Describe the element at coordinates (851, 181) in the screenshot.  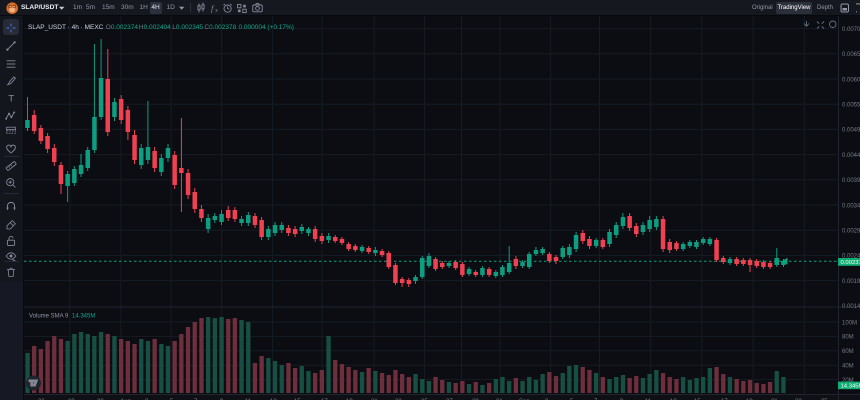
I see `svg-text: 0.00395` at that location.